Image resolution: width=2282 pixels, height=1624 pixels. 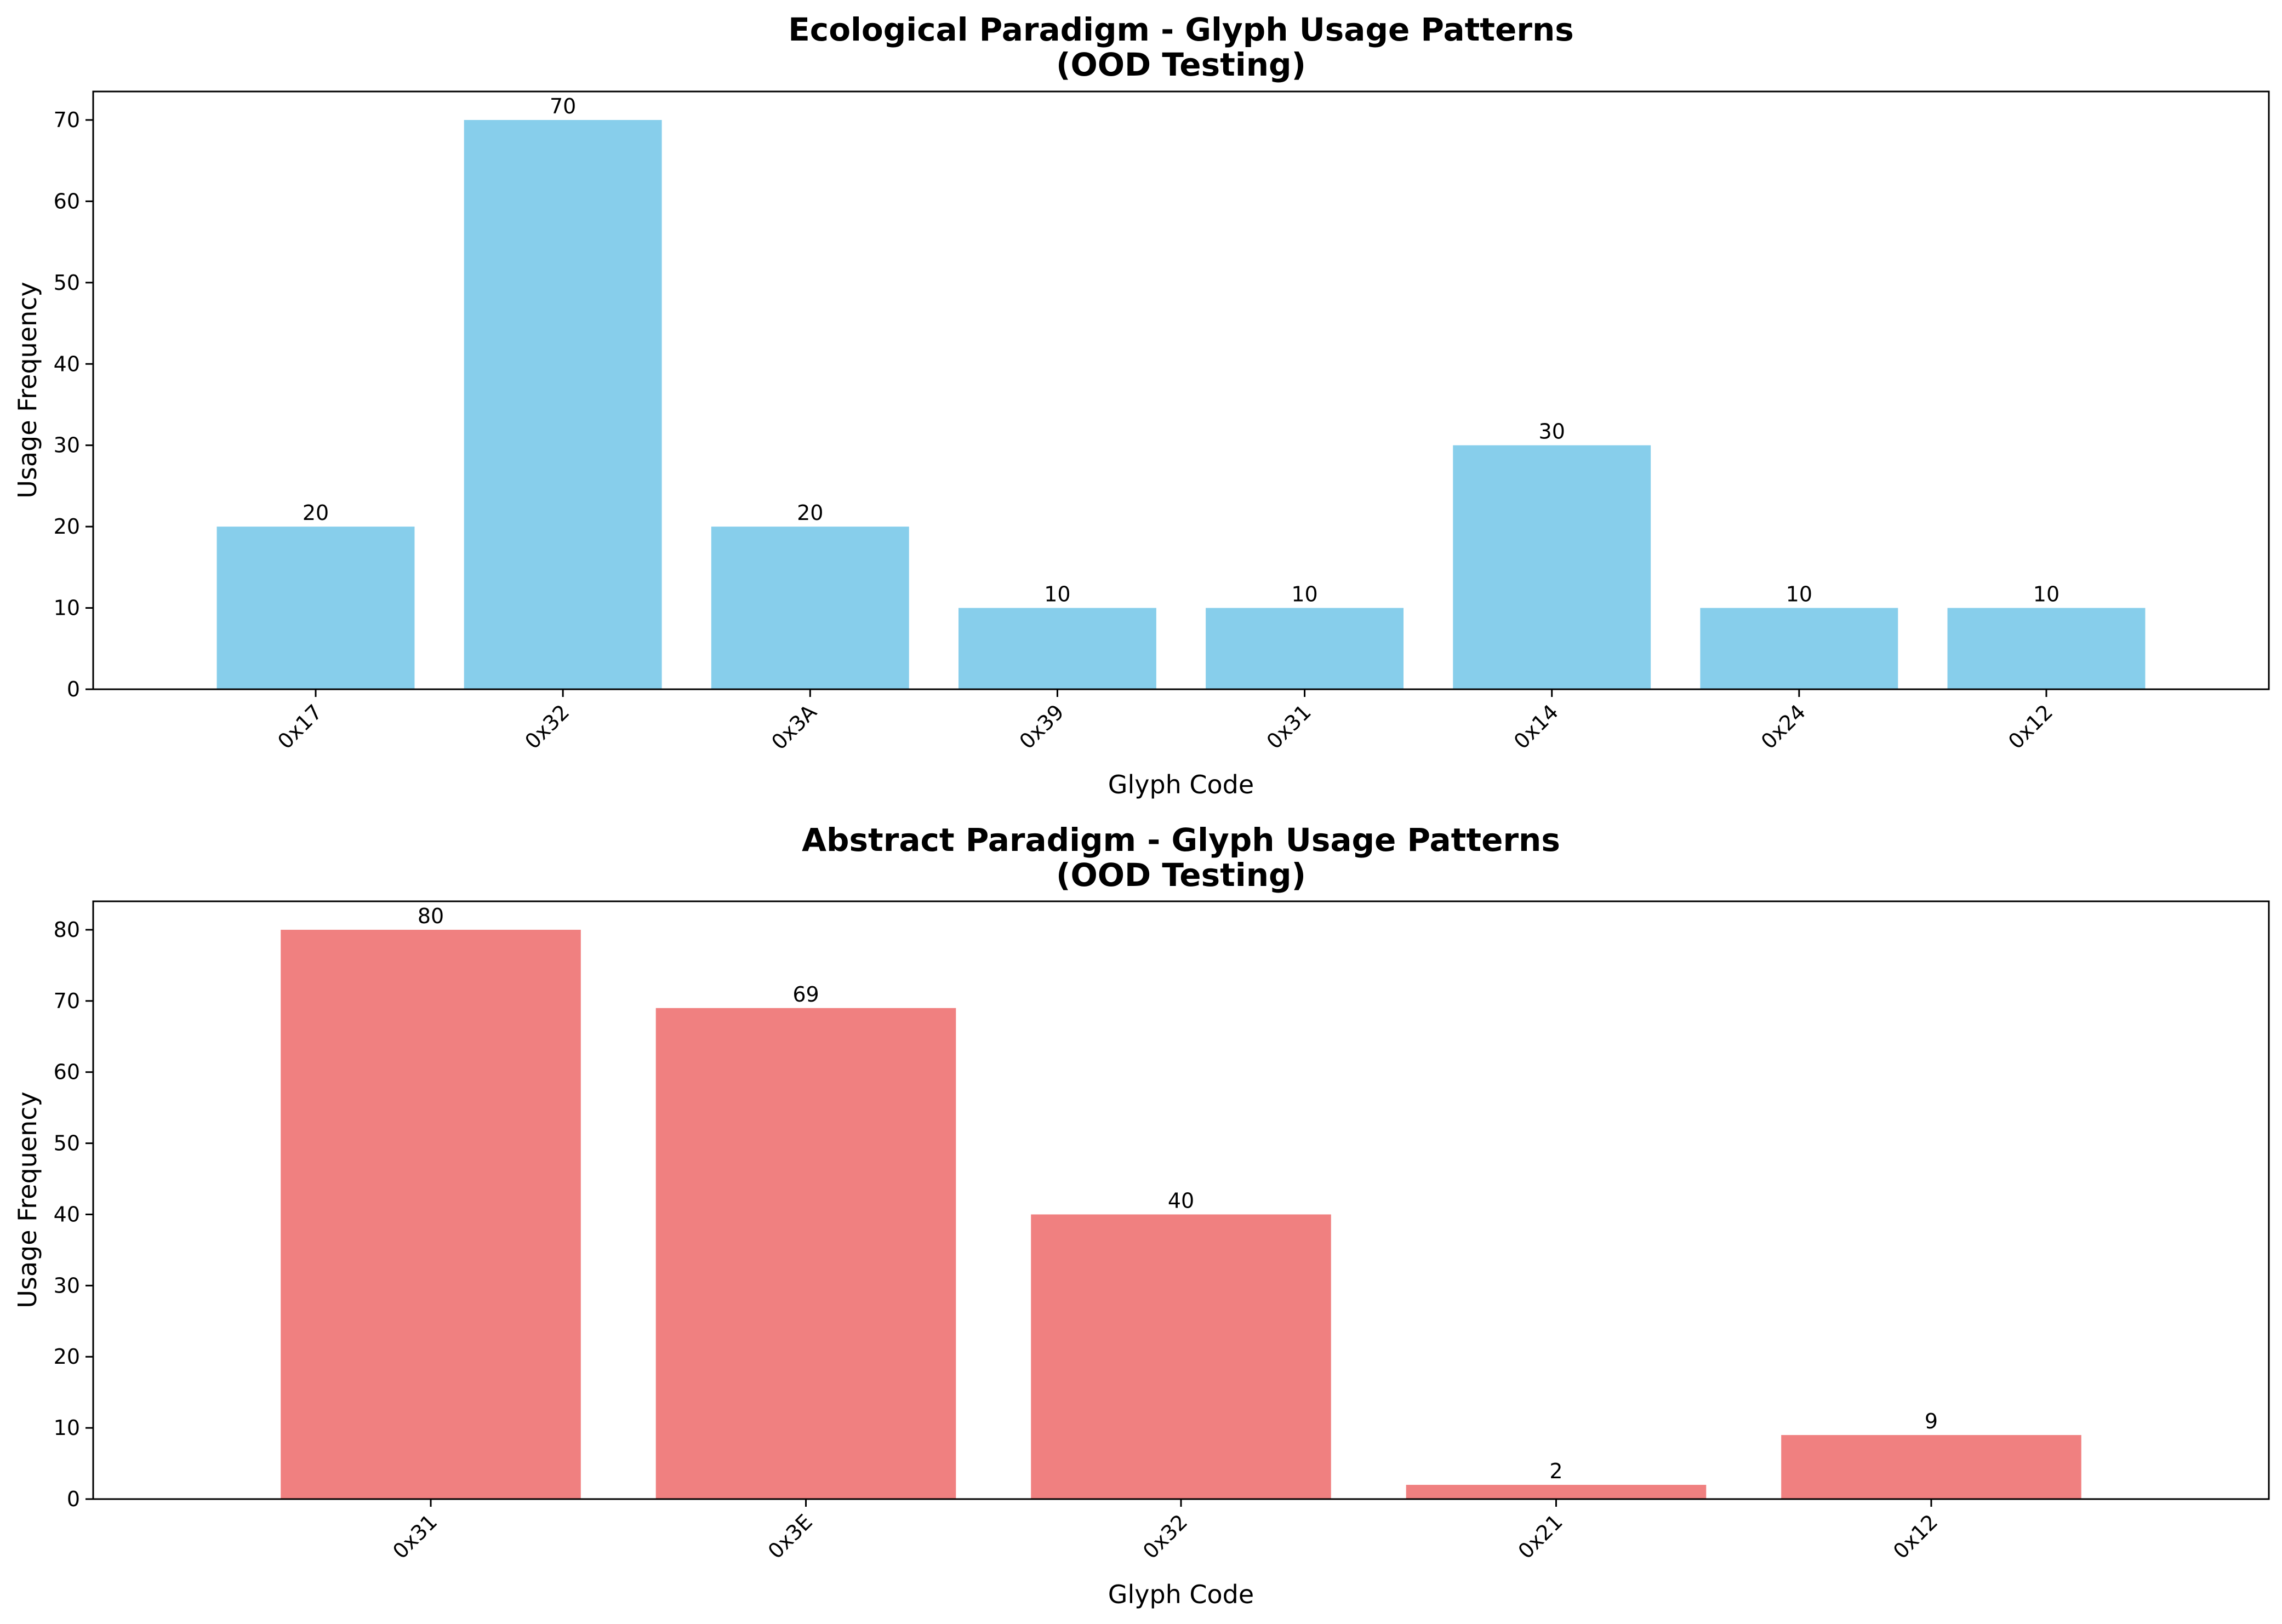 I want to click on x-axis-ticks: 0x31 0x3E 0x32 0x21 0x12, so click(x=1165, y=1531).